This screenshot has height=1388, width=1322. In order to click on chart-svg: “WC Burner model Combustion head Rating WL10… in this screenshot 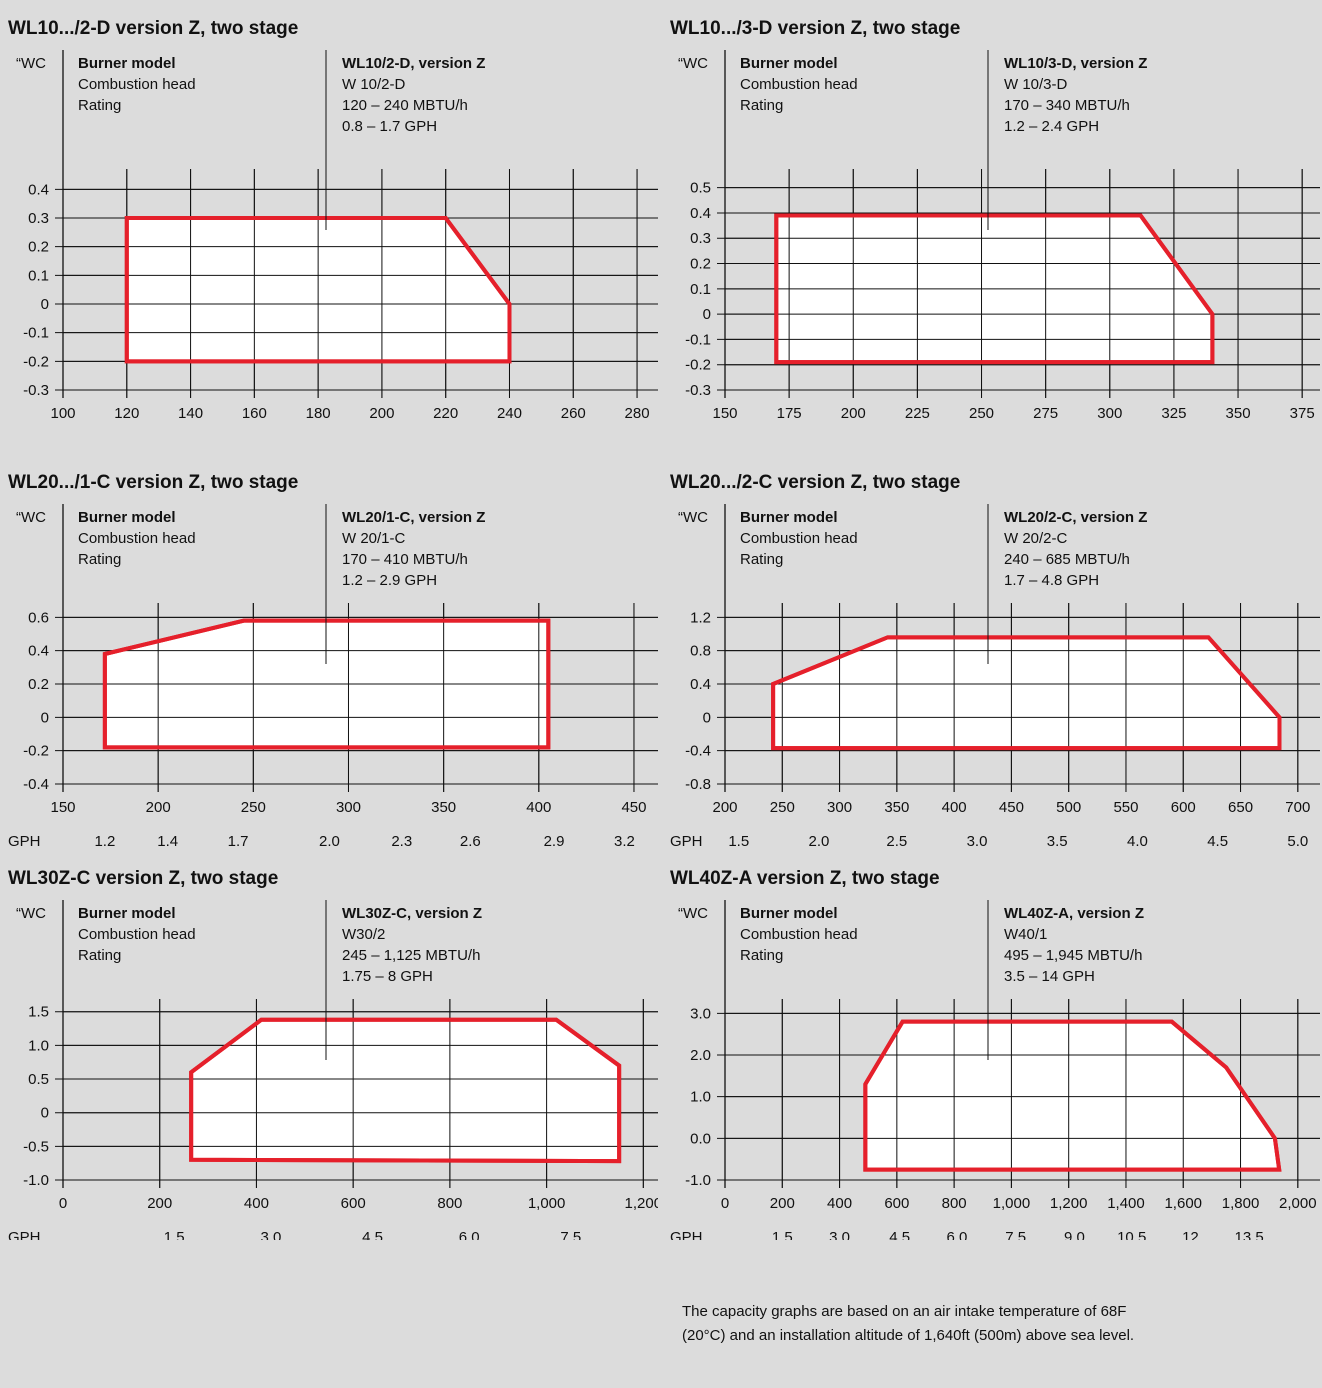, I will do `click(333, 245)`.